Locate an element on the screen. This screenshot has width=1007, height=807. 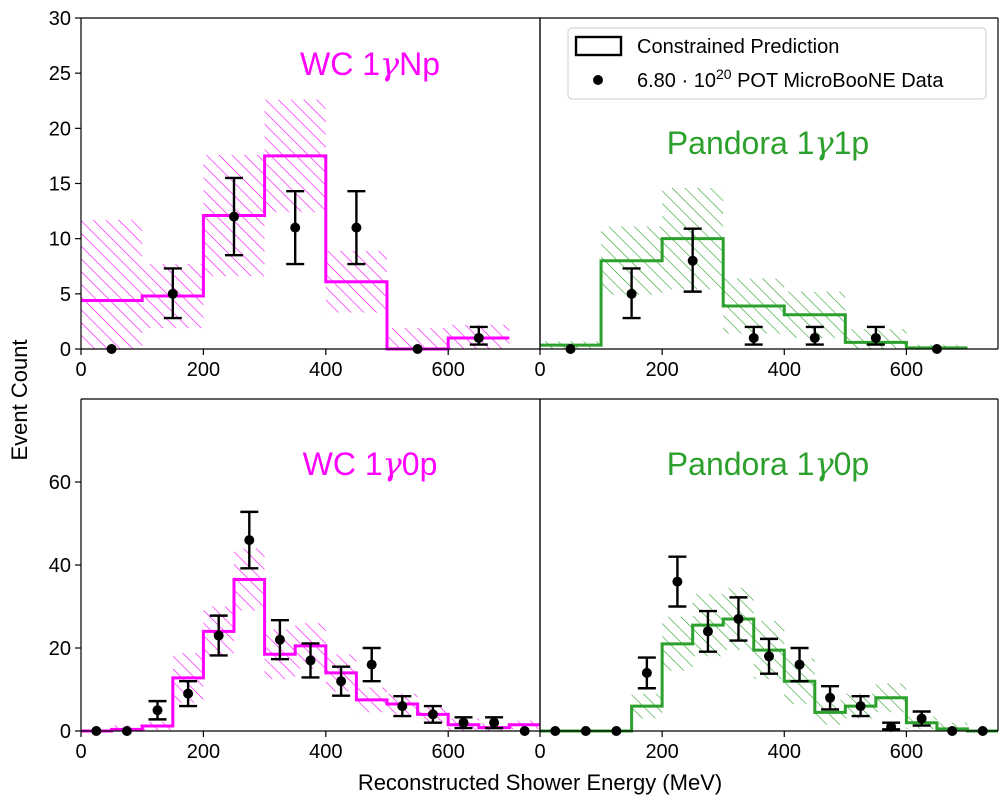
y-tick-label: 30 is located at coordinates (60, 19).